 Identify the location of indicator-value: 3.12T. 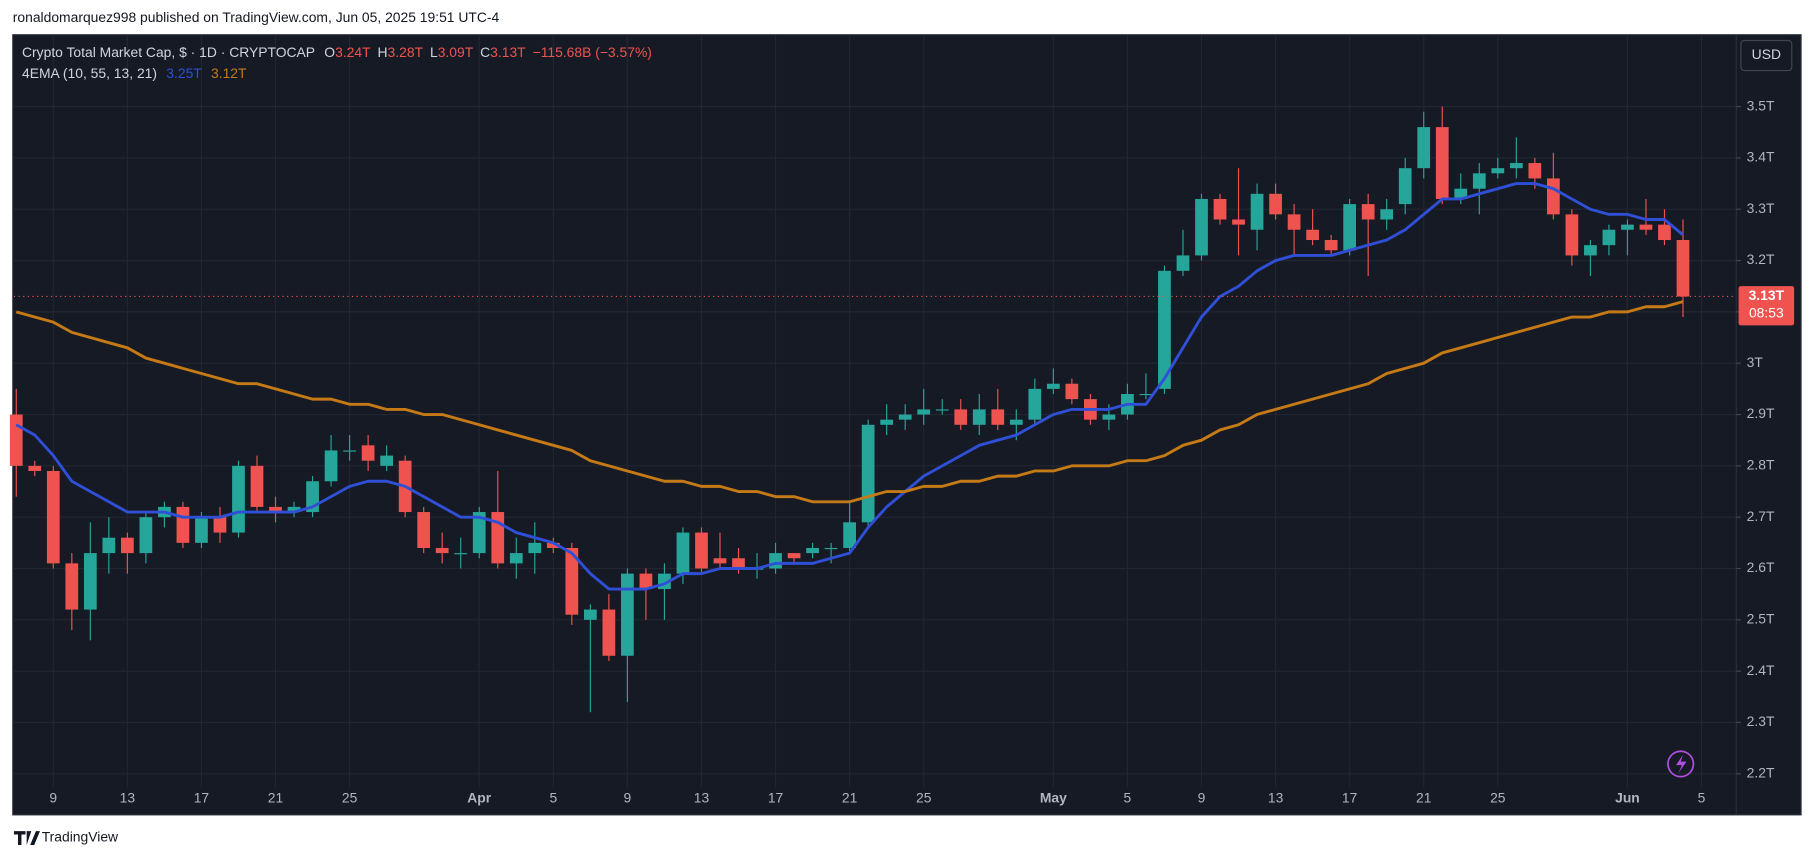
(229, 73).